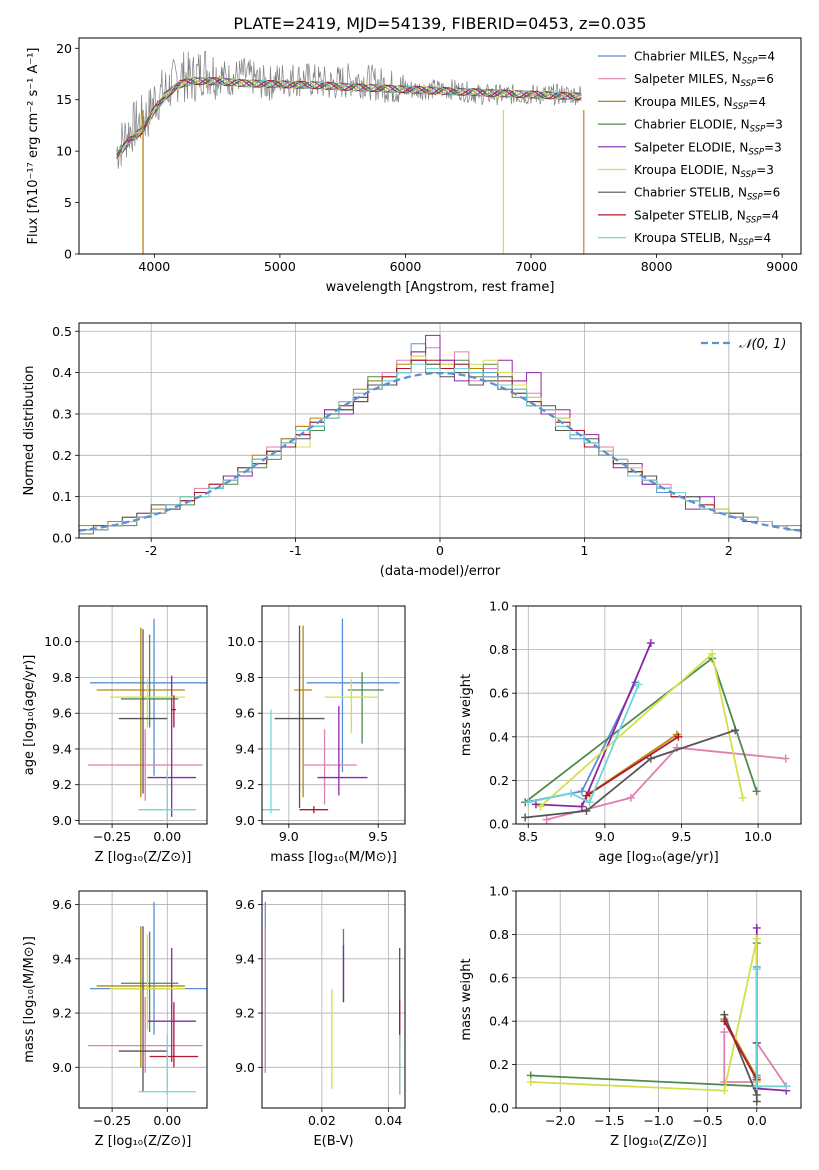 The width and height of the screenshot is (819, 1170). I want to click on residuals-ytick-label: 0.5, so click(62, 331).